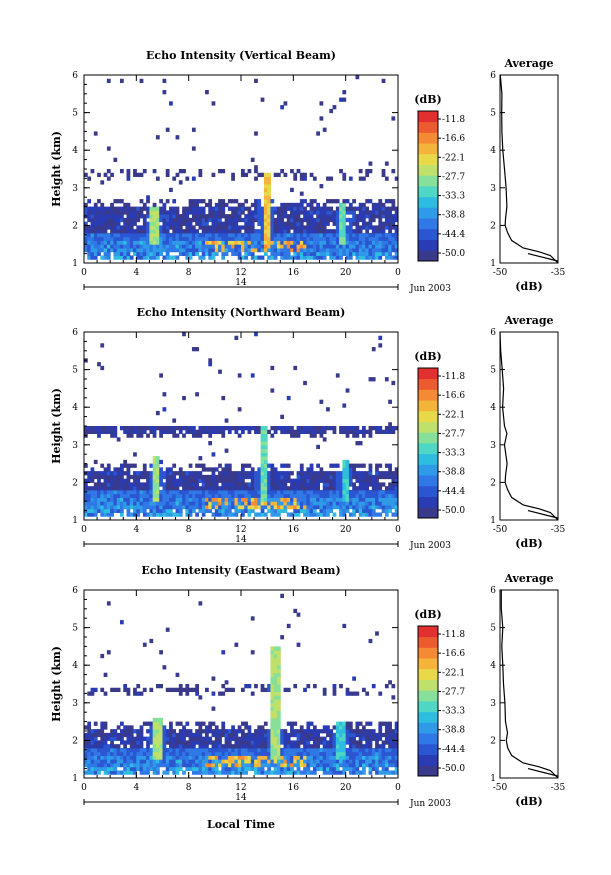  I want to click on colorbar-tick-label: -38.8, so click(453, 731).